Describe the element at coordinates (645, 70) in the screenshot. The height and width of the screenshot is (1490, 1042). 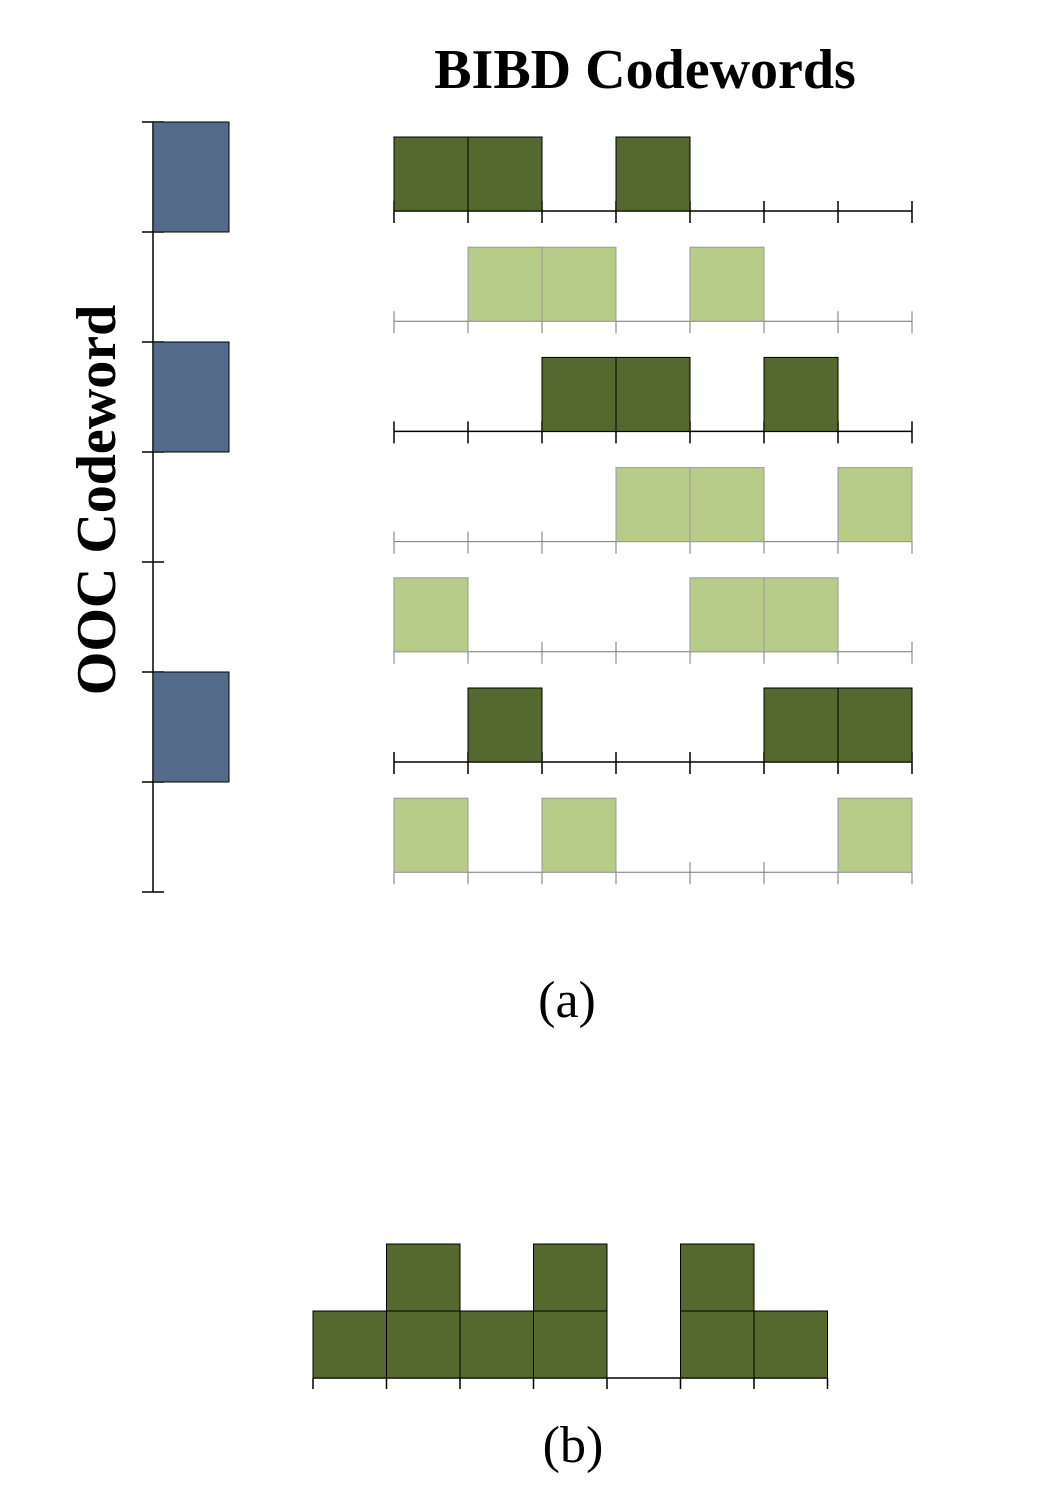
I see `title: BIBD Codewords` at that location.